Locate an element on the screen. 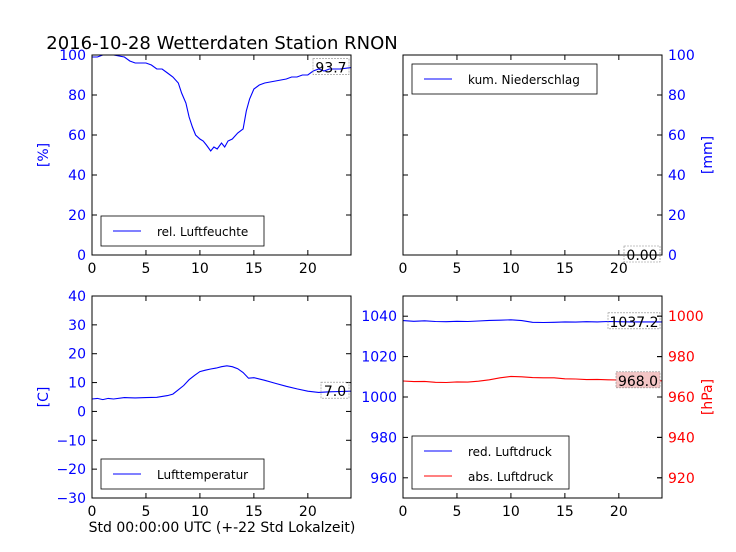 The height and width of the screenshot is (552, 736). value-badge-pressure: 1037.2 is located at coordinates (634, 323).